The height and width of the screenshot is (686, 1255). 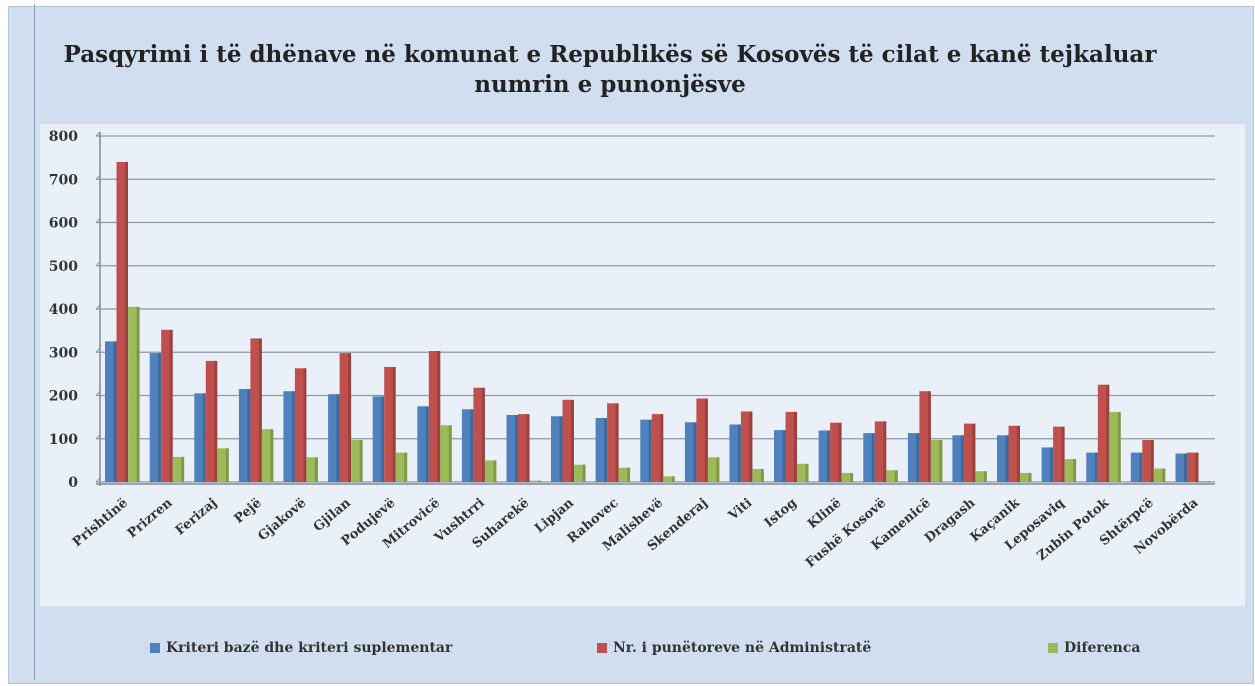 I want to click on outer-border-line, so click(x=34, y=342).